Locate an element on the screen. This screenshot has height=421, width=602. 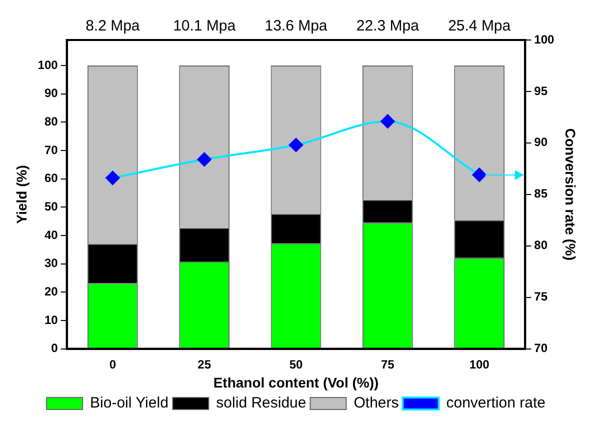
y2-tick-label: 85 is located at coordinates (541, 193).